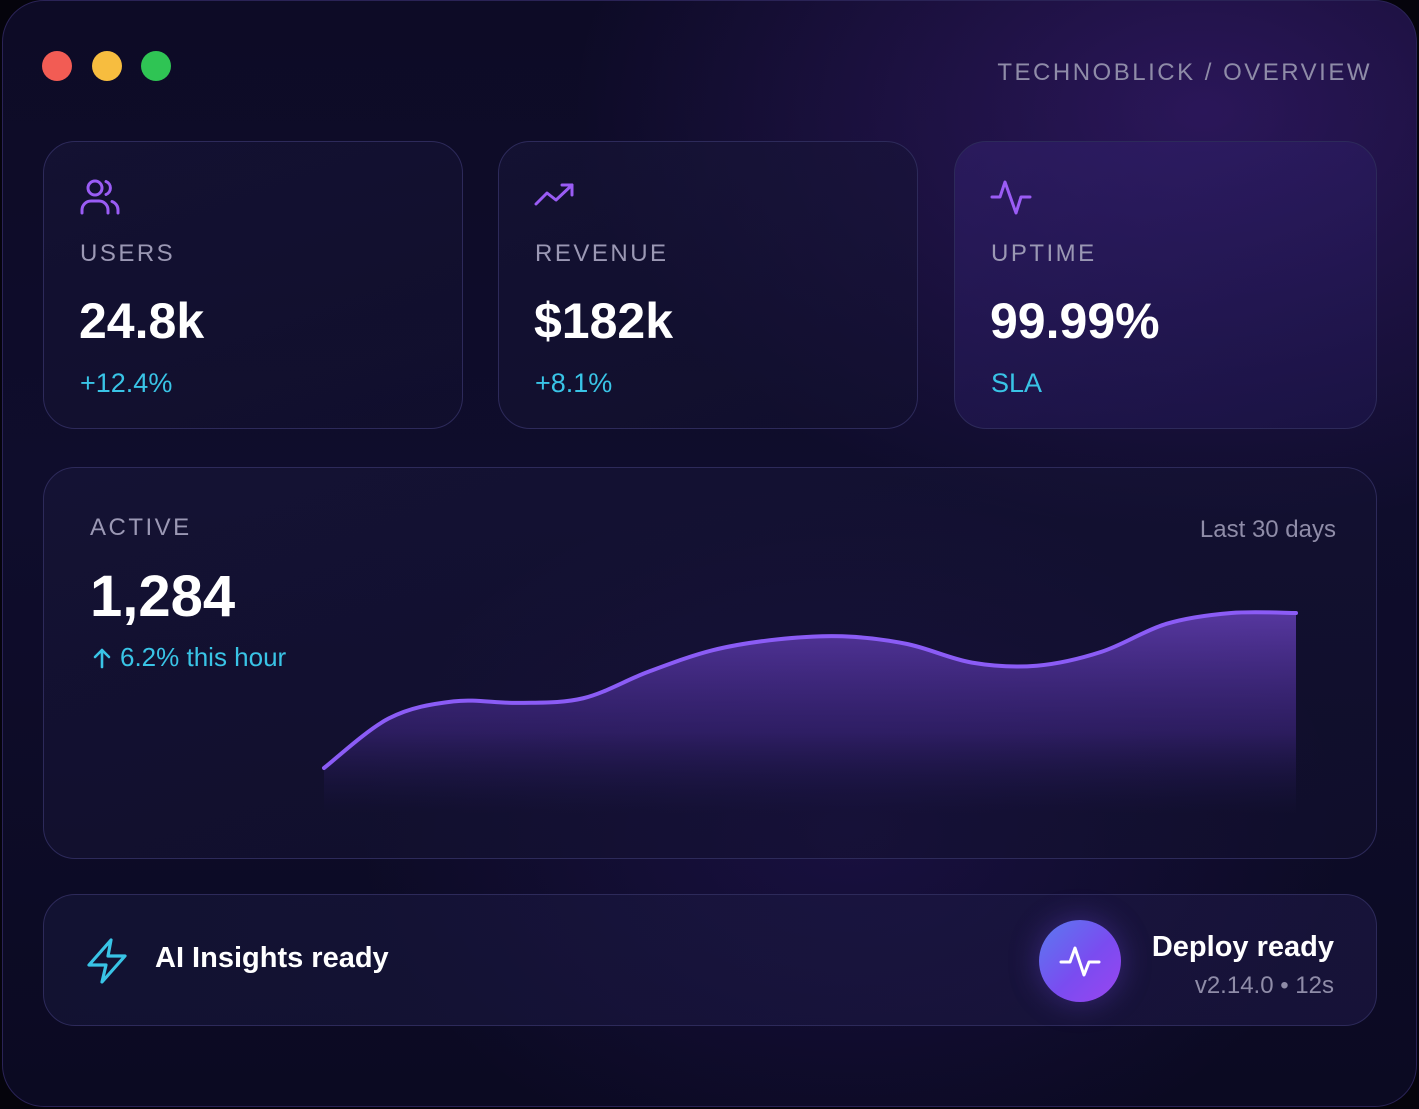  Describe the element at coordinates (1017, 383) in the screenshot. I see `stat-sla: SLA` at that location.